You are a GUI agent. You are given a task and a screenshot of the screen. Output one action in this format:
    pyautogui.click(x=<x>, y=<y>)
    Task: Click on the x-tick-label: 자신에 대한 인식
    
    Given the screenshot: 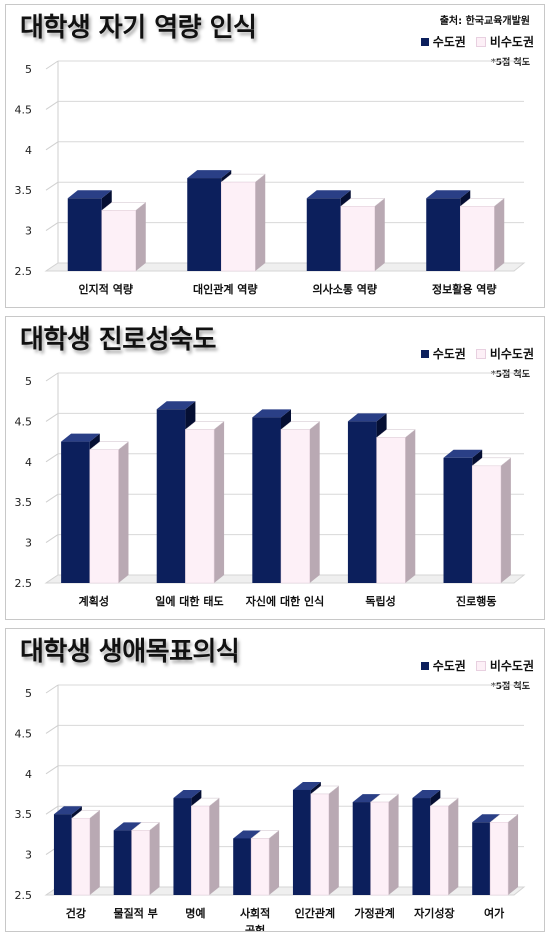 What is the action you would take?
    pyautogui.click(x=285, y=601)
    